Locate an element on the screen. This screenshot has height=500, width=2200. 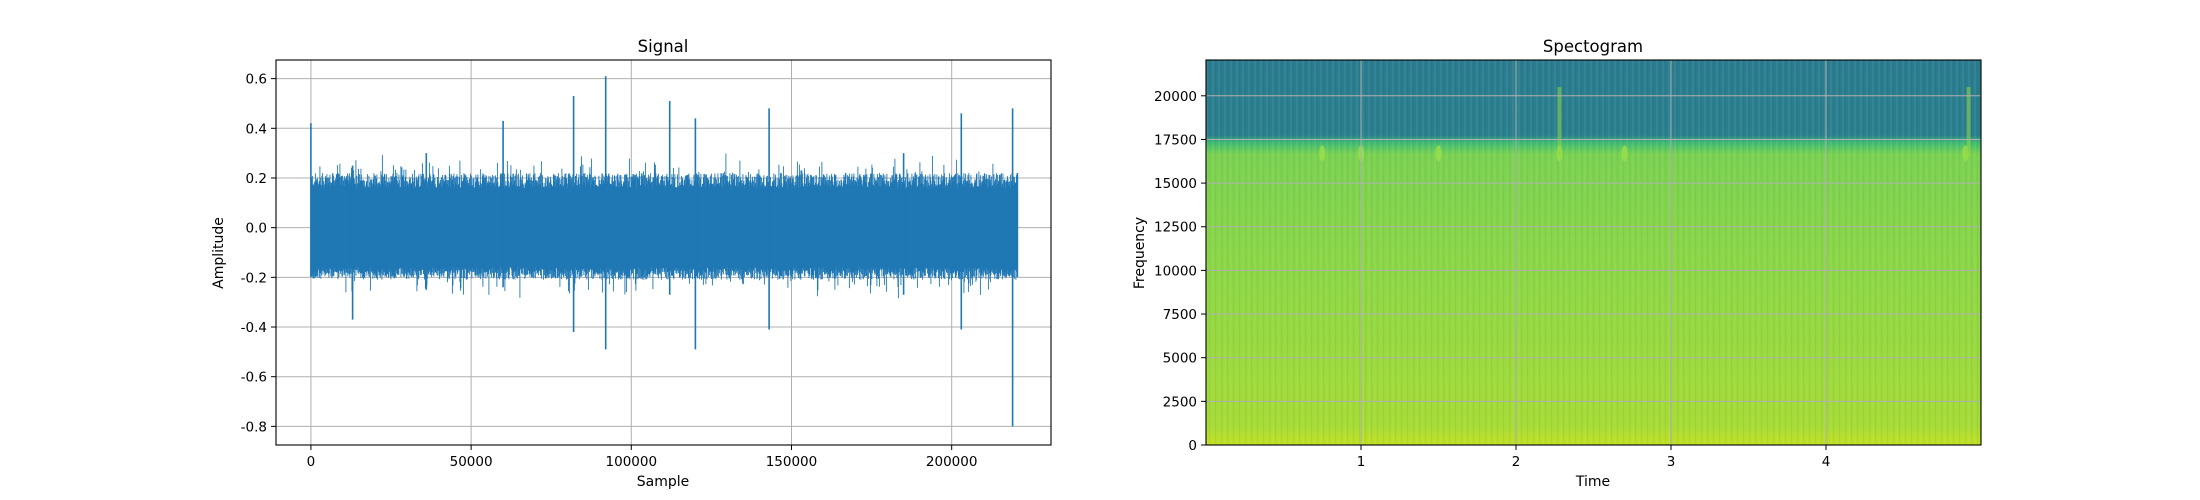
spectrogram-hot-spots is located at coordinates (1645, 124).